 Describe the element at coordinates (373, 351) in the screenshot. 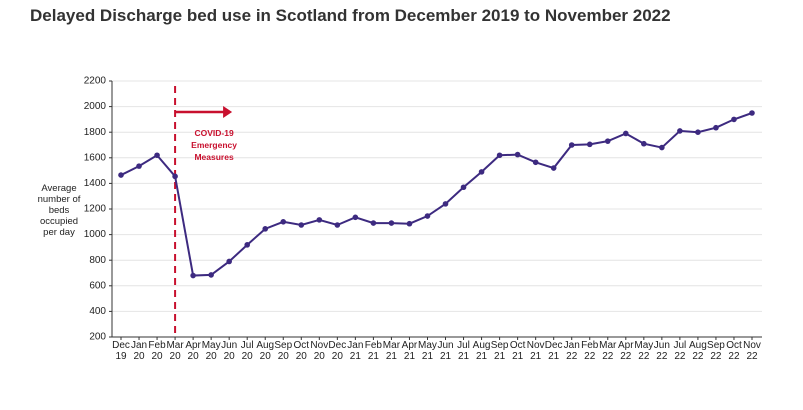

I see `x-tick-label: Feb 21` at that location.